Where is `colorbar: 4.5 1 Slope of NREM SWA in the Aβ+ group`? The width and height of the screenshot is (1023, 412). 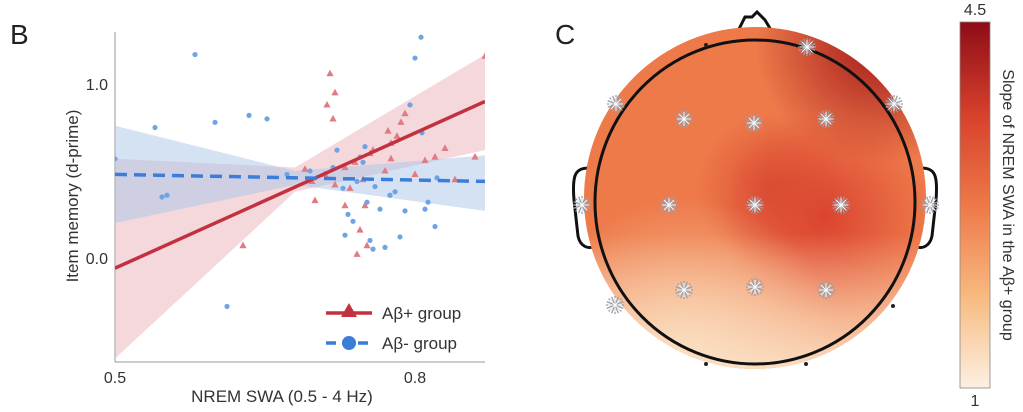
colorbar: 4.5 1 Slope of NREM SWA in the Aβ+ group is located at coordinates (987, 206).